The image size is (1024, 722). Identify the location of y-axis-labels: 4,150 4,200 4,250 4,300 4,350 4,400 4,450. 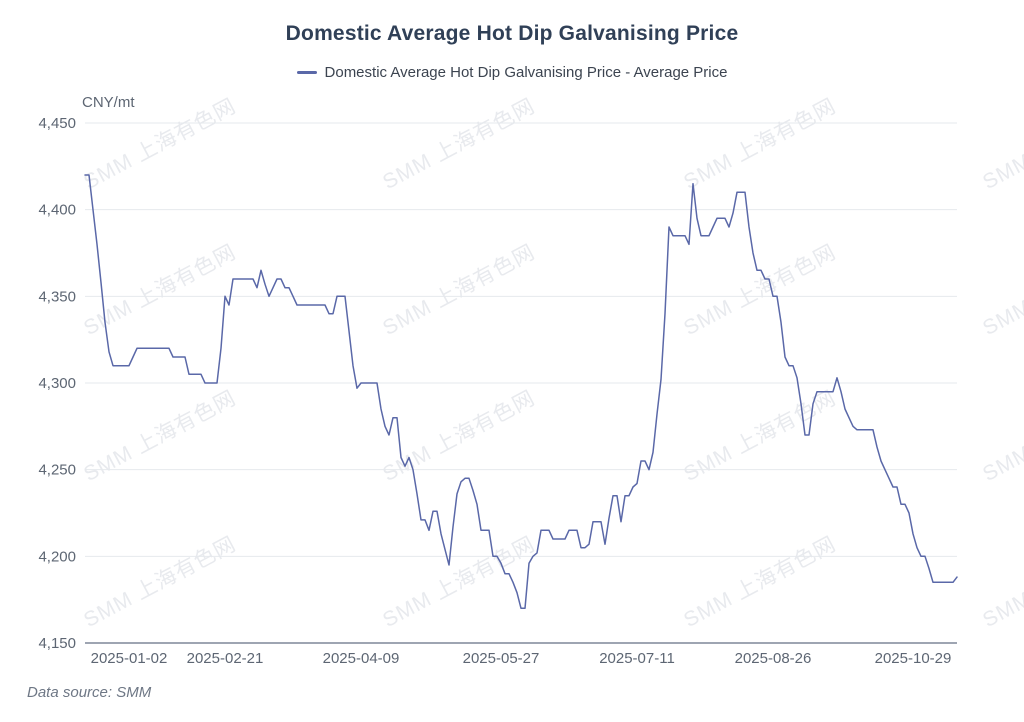
(57, 383).